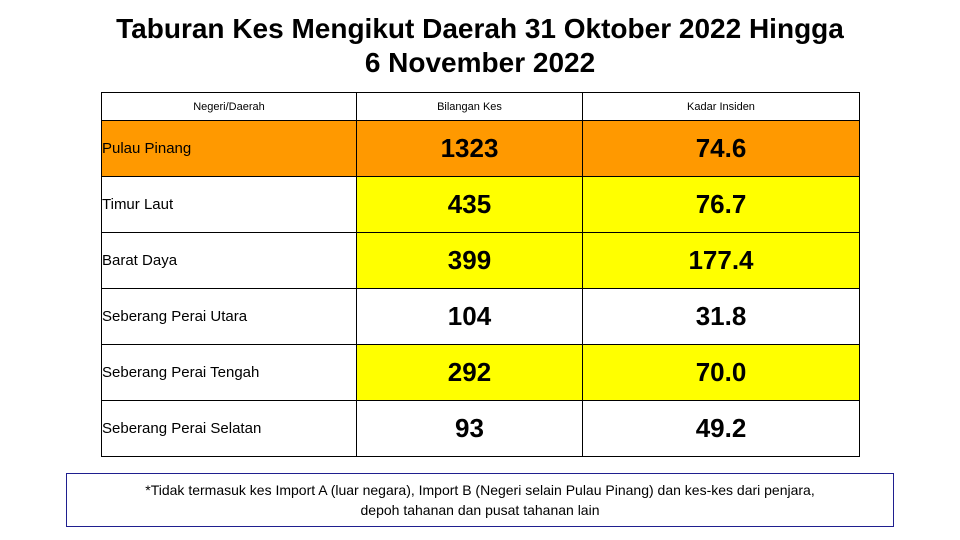 Image resolution: width=960 pixels, height=540 pixels. What do you see at coordinates (229, 372) in the screenshot?
I see `district-name: Seberang Perai Tengah` at bounding box center [229, 372].